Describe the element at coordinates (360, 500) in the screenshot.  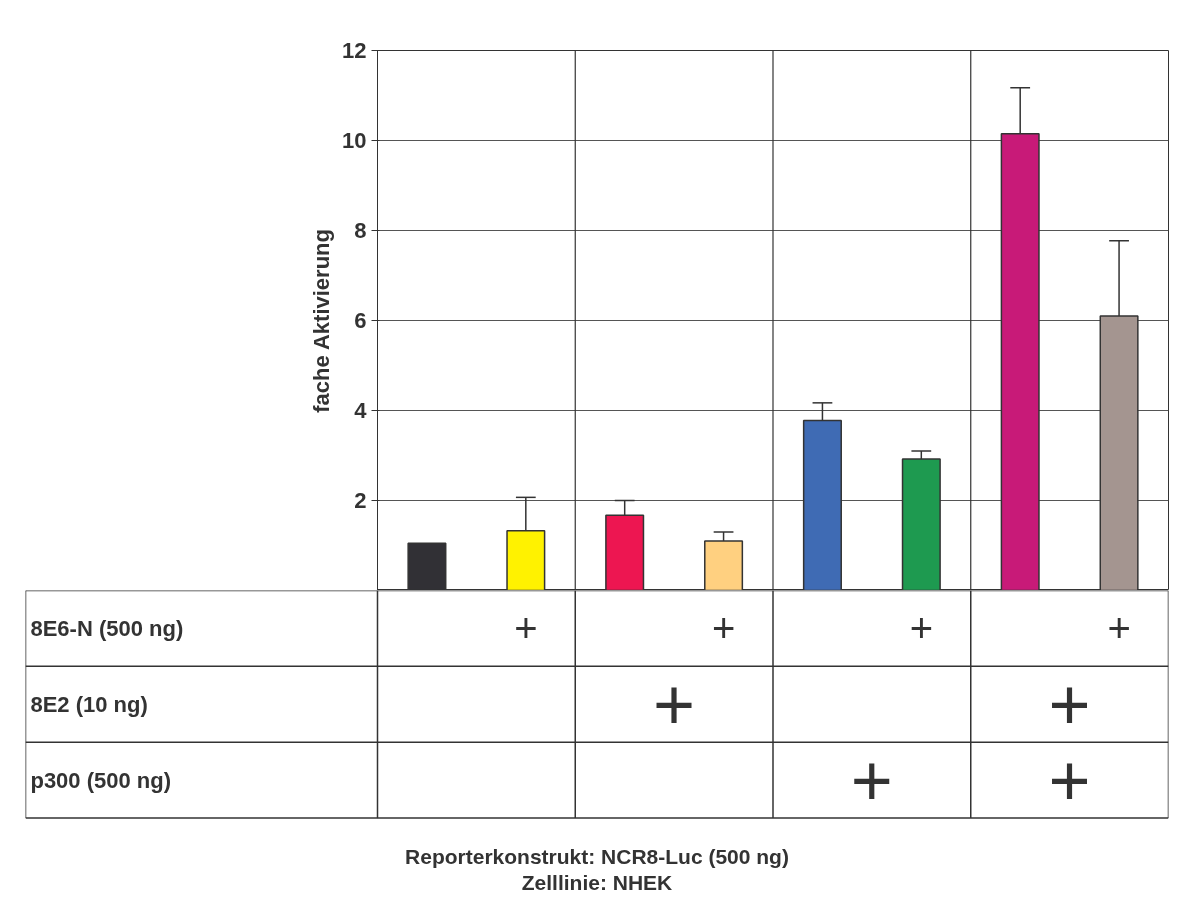
I see `y-tick-label: 2` at that location.